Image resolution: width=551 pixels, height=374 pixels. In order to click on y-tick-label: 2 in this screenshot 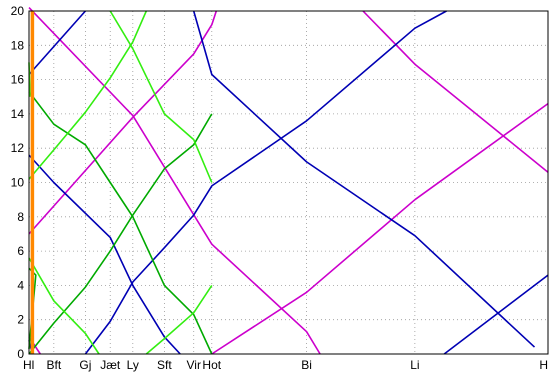, I will do `click(20, 320)`.